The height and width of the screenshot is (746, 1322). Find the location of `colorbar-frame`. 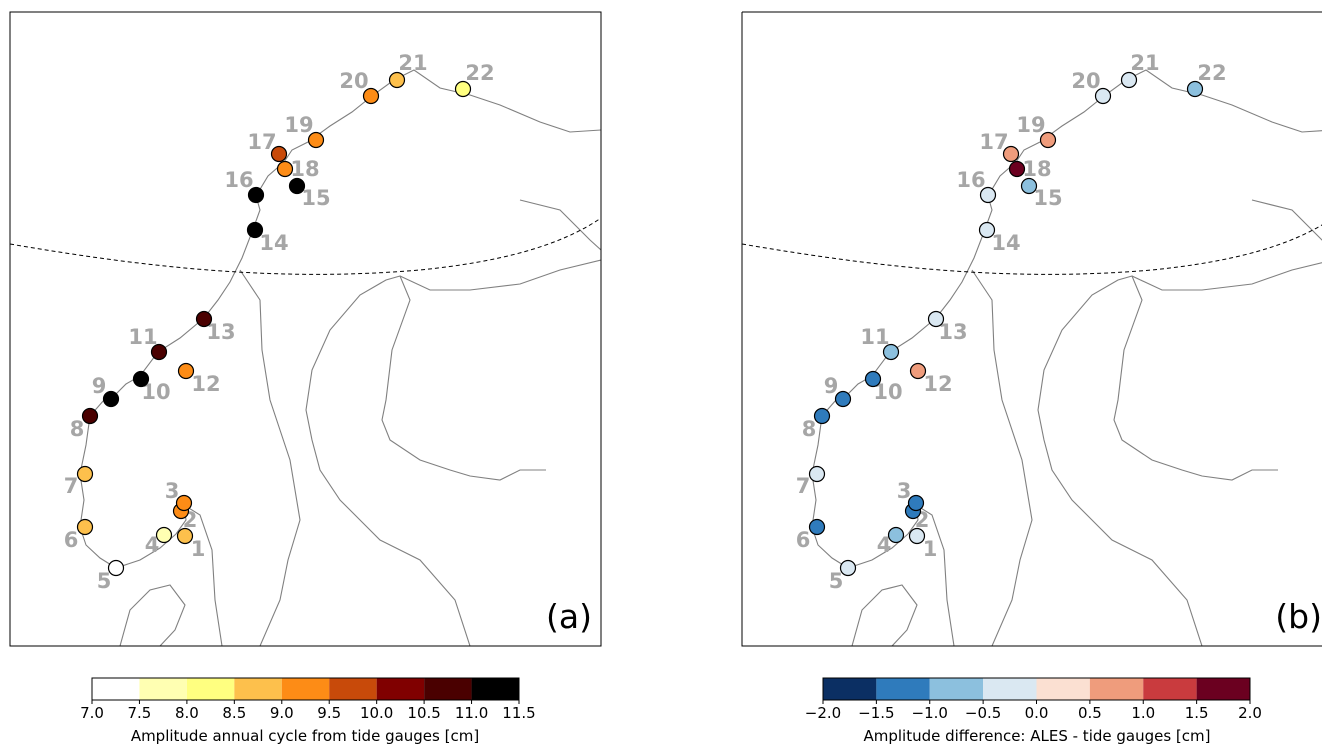

colorbar-frame is located at coordinates (305, 689).